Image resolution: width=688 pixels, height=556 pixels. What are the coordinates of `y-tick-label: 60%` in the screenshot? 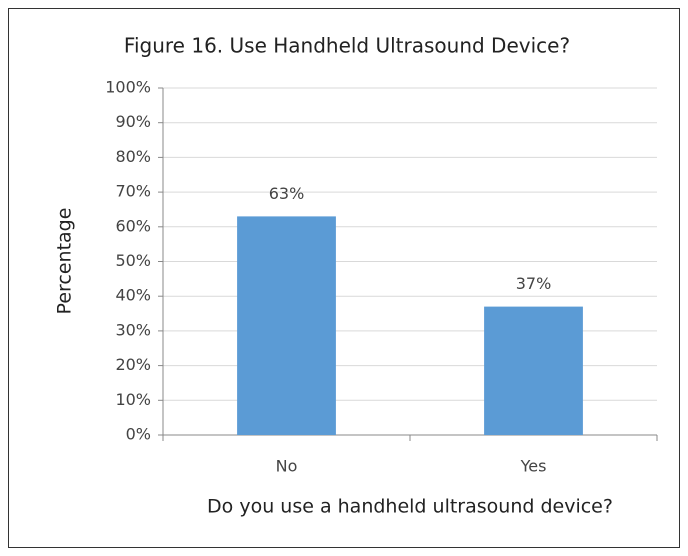 It's located at (133, 225).